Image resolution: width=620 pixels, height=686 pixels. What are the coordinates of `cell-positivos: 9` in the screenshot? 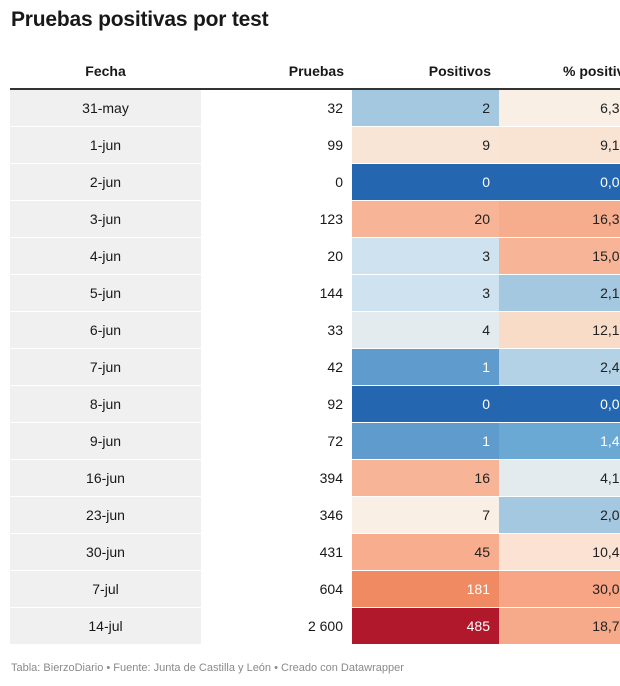 It's located at (425, 145).